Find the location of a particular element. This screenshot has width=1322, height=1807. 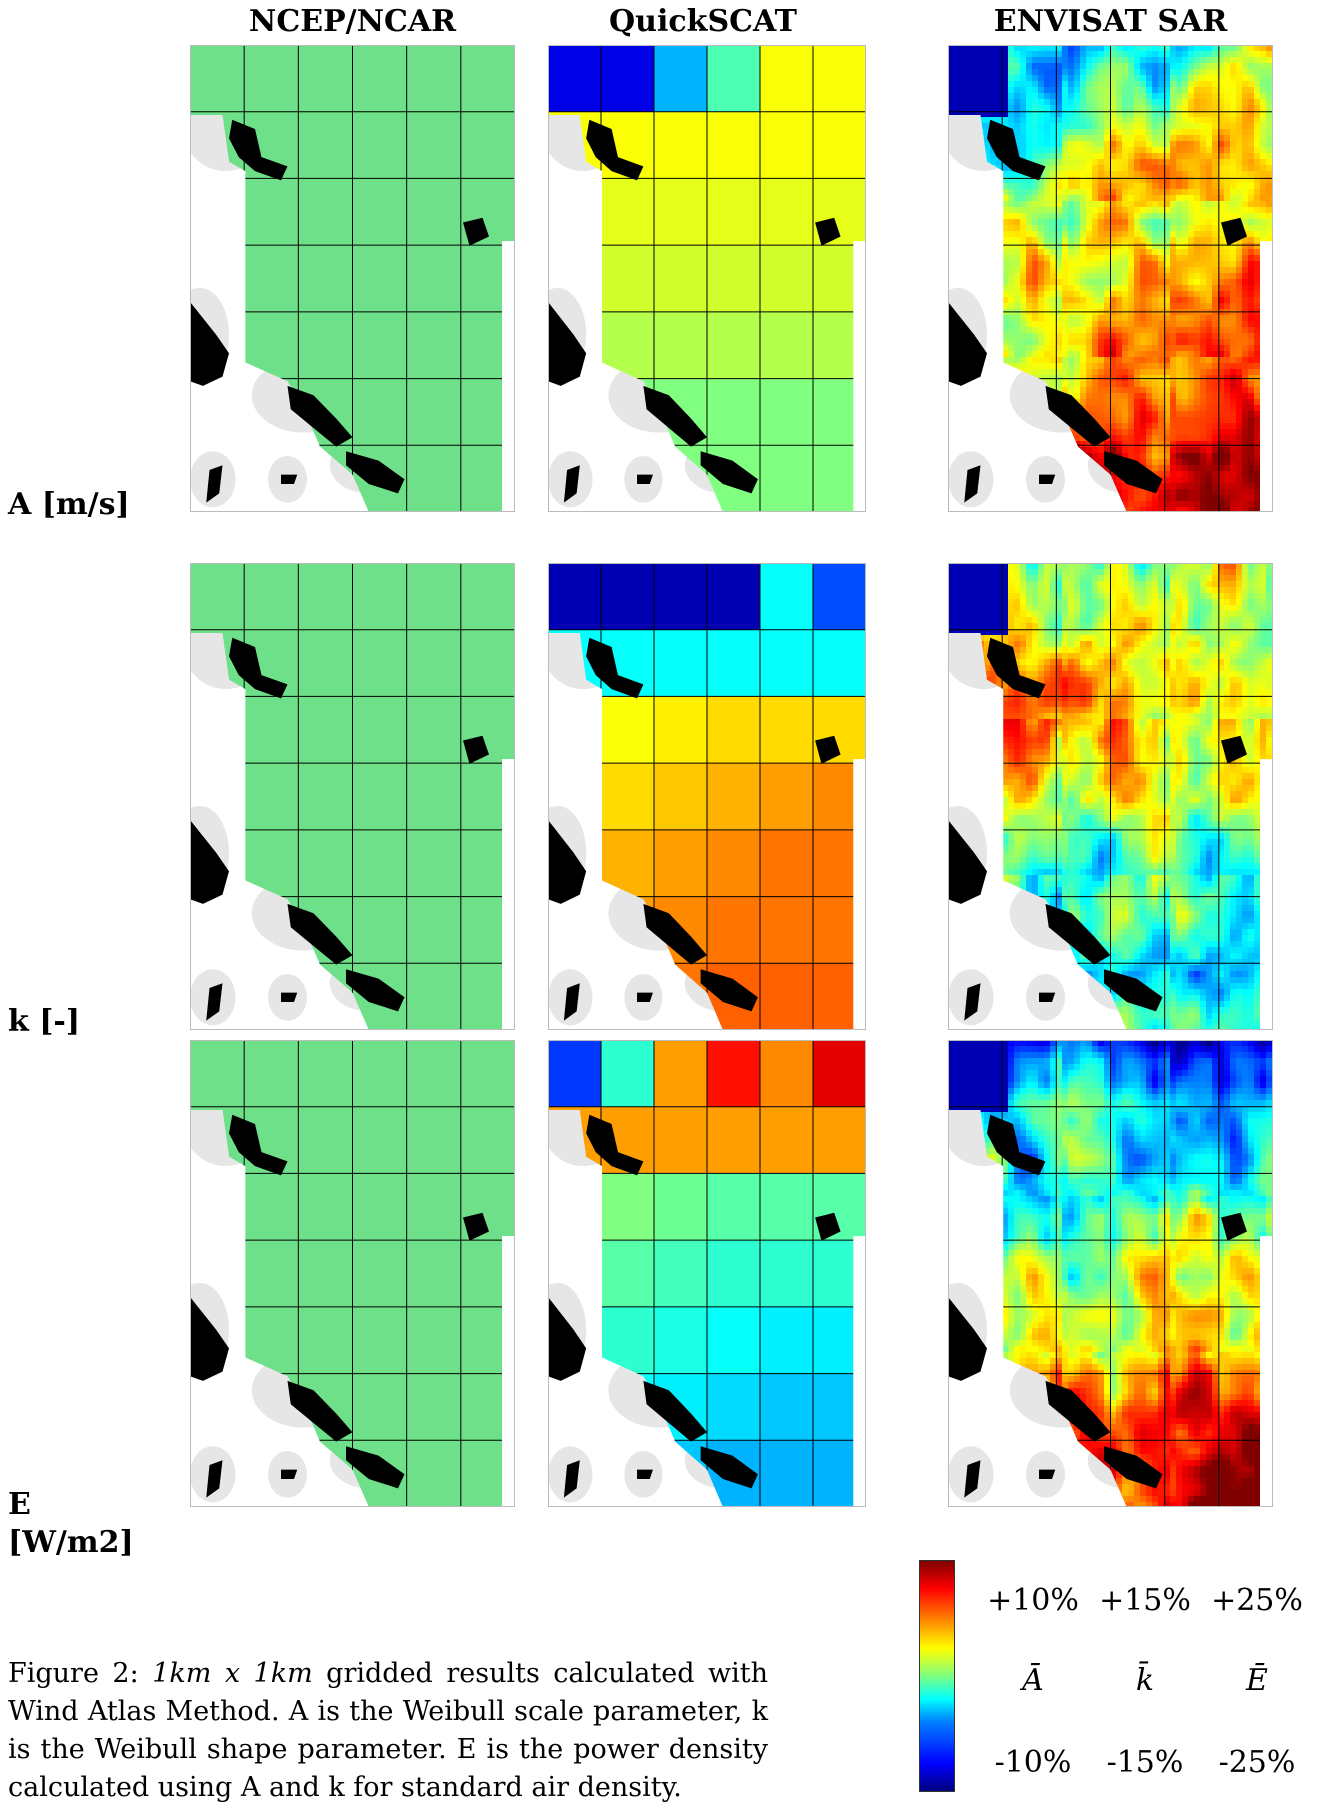

column-header-ncep: NCEP/NCAR is located at coordinates (352, 21).